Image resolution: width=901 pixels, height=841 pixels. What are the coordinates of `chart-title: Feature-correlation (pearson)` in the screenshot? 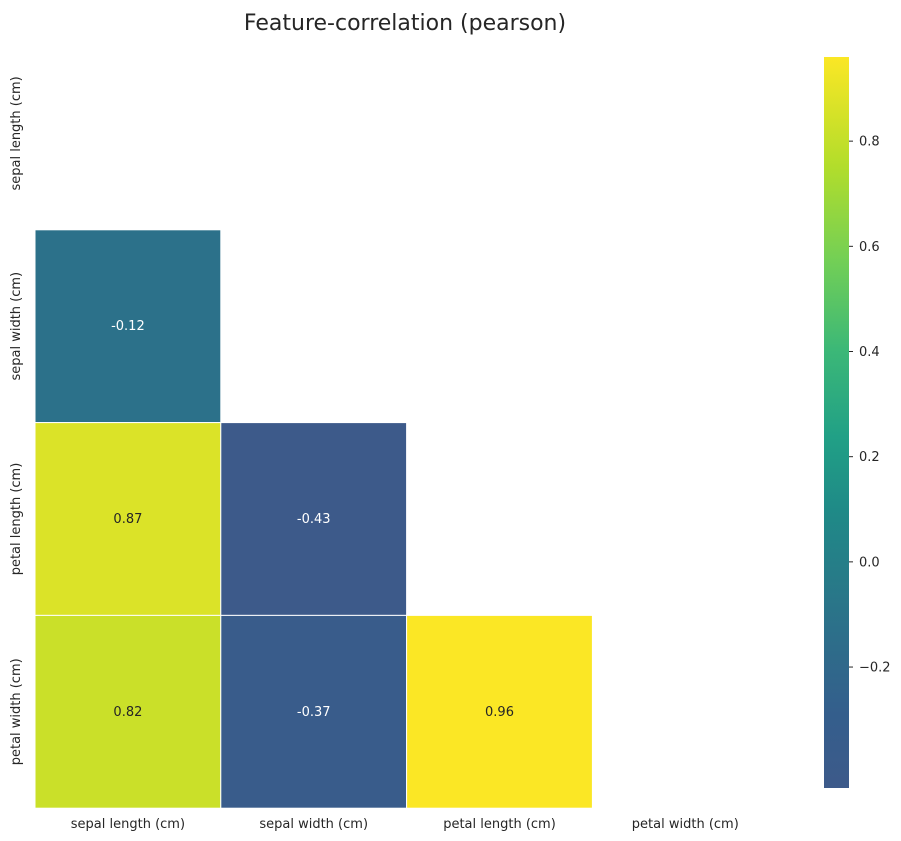 It's located at (405, 23).